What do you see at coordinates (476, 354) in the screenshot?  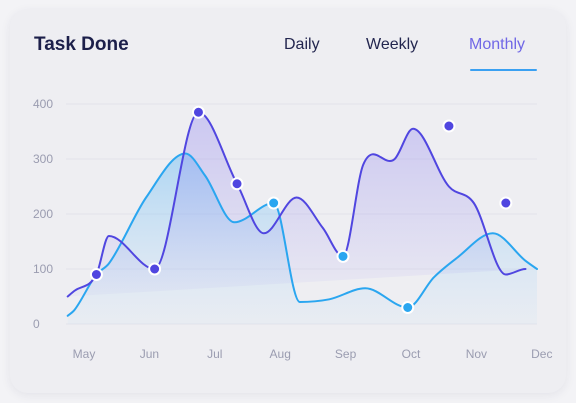 I see `x-tick-label: Nov` at bounding box center [476, 354].